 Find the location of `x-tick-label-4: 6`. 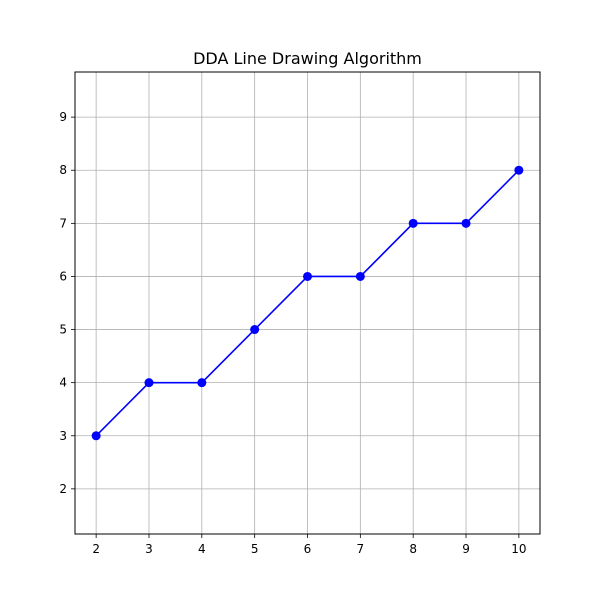

x-tick-label-4: 6 is located at coordinates (308, 549).